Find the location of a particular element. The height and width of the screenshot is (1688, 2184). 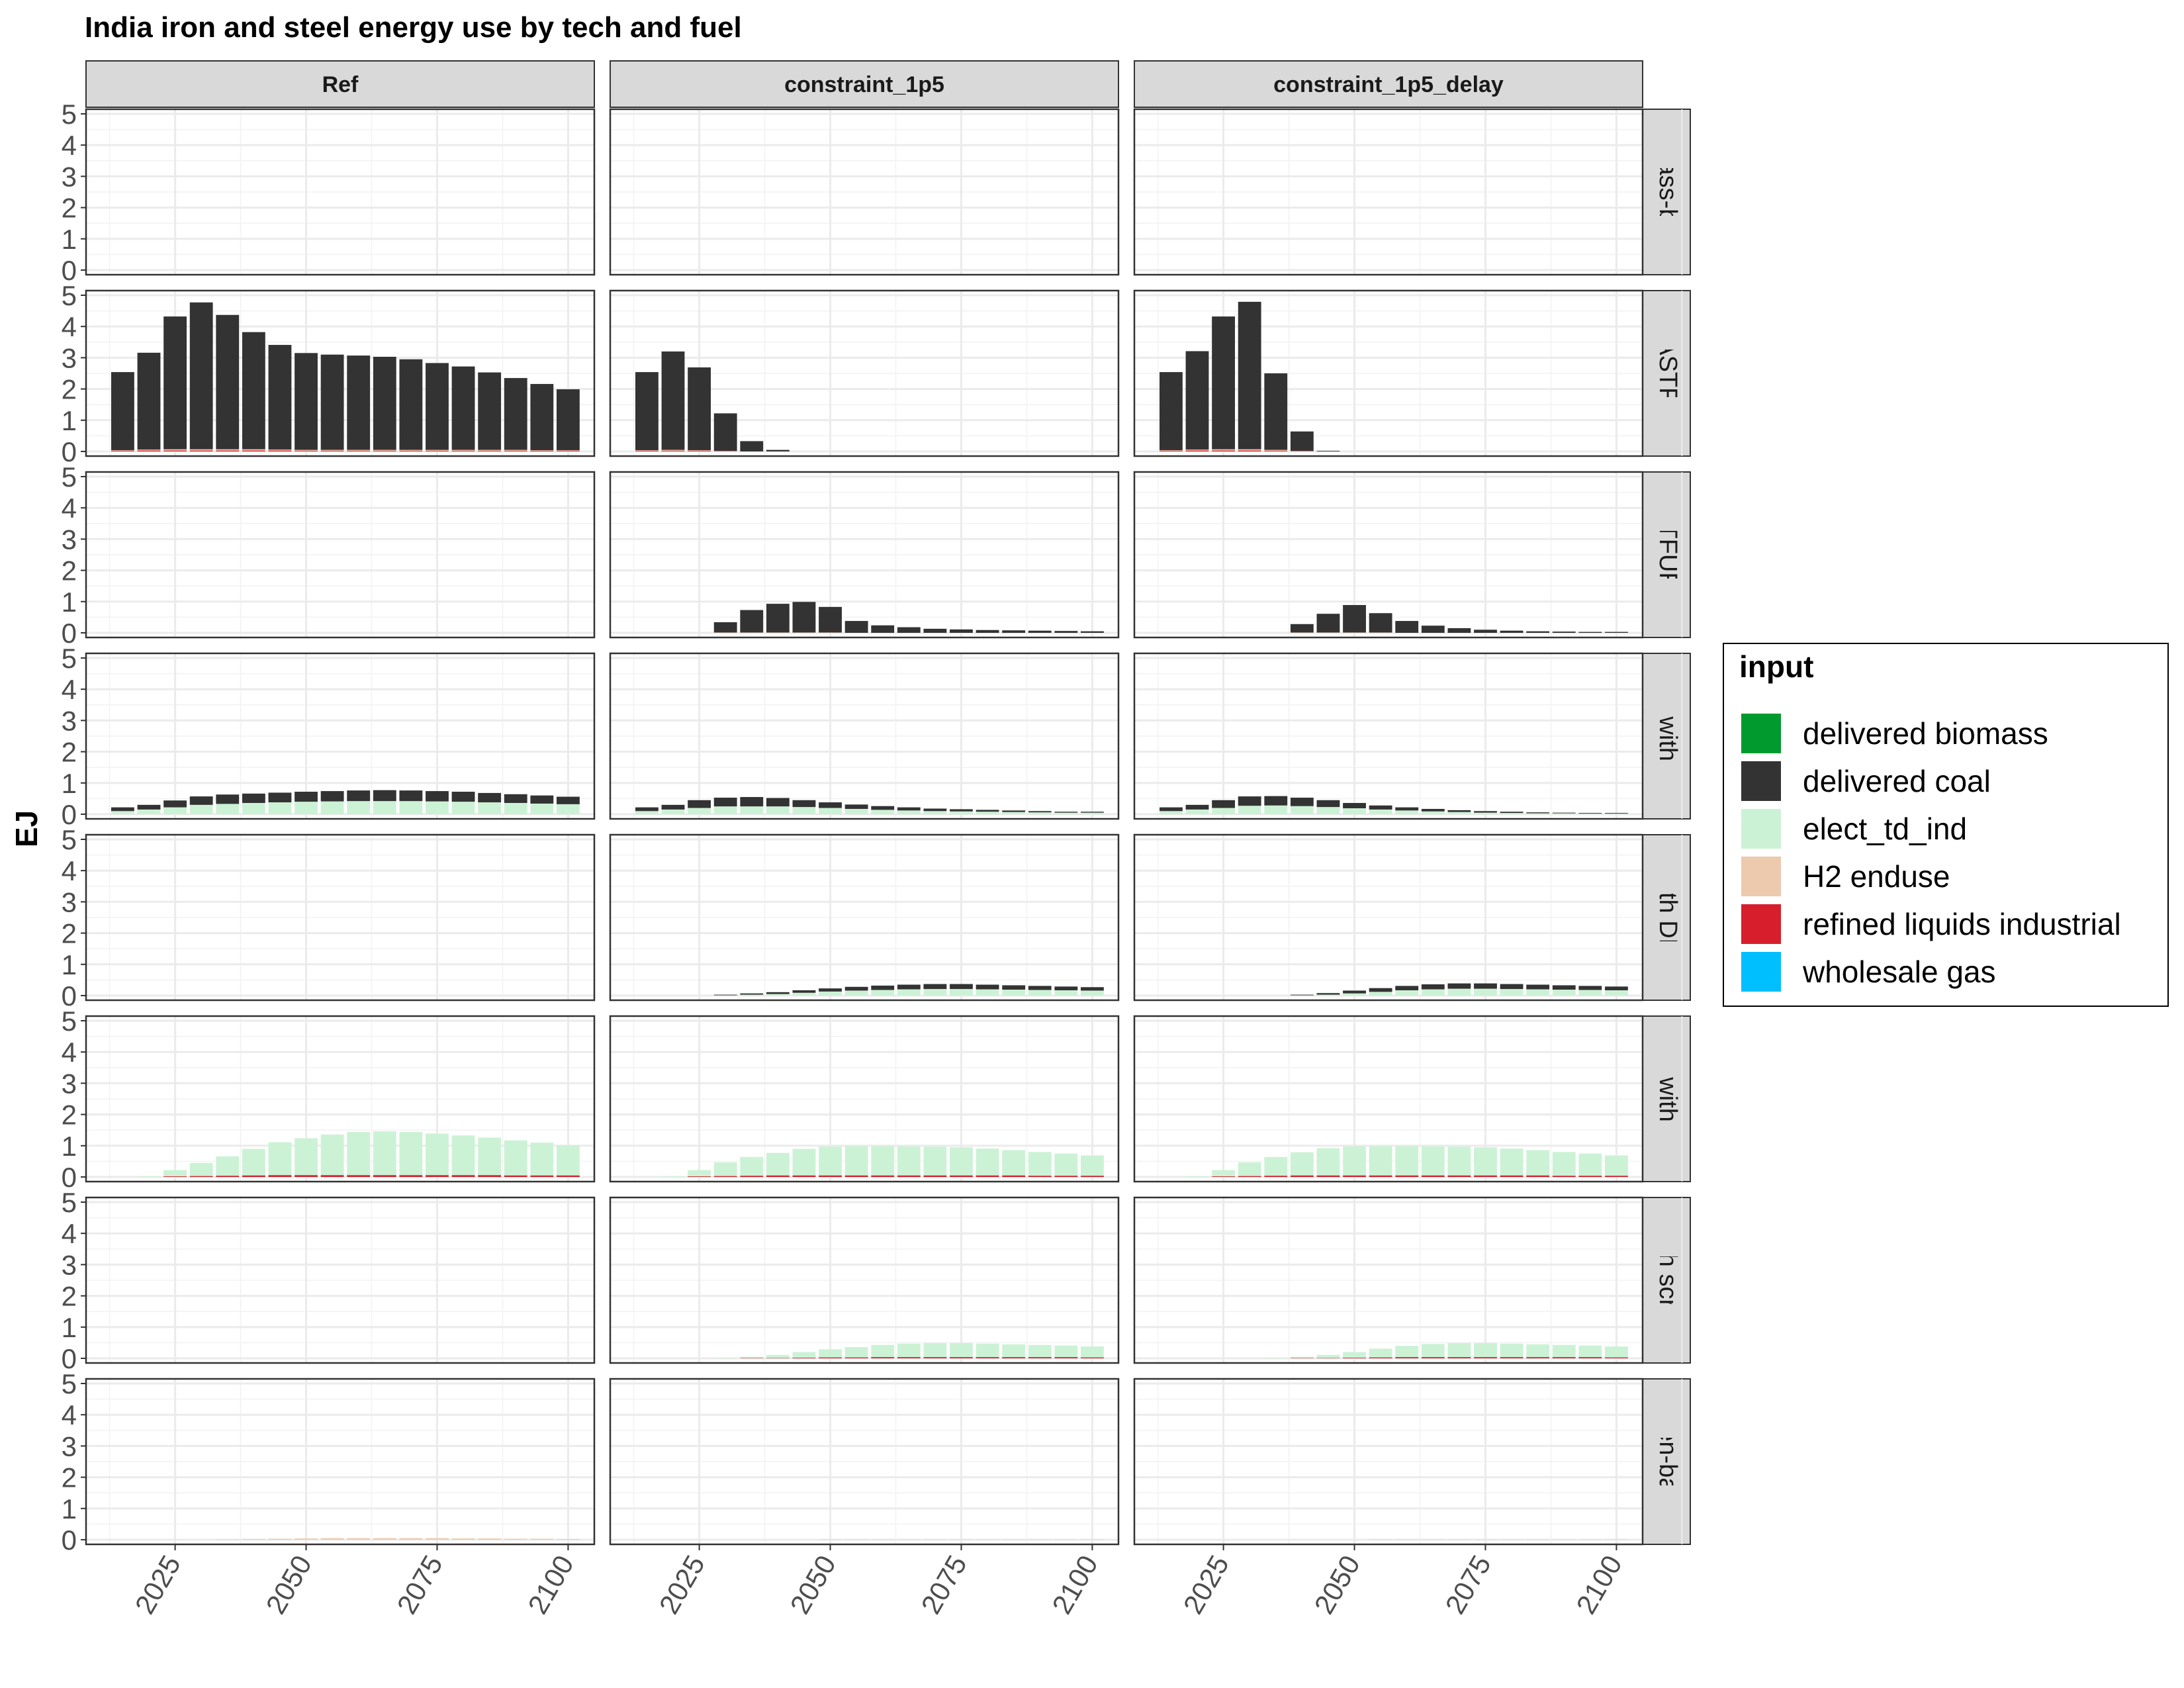

bar-segment-refined-liquids-industrial-2085 is located at coordinates (490, 1176).